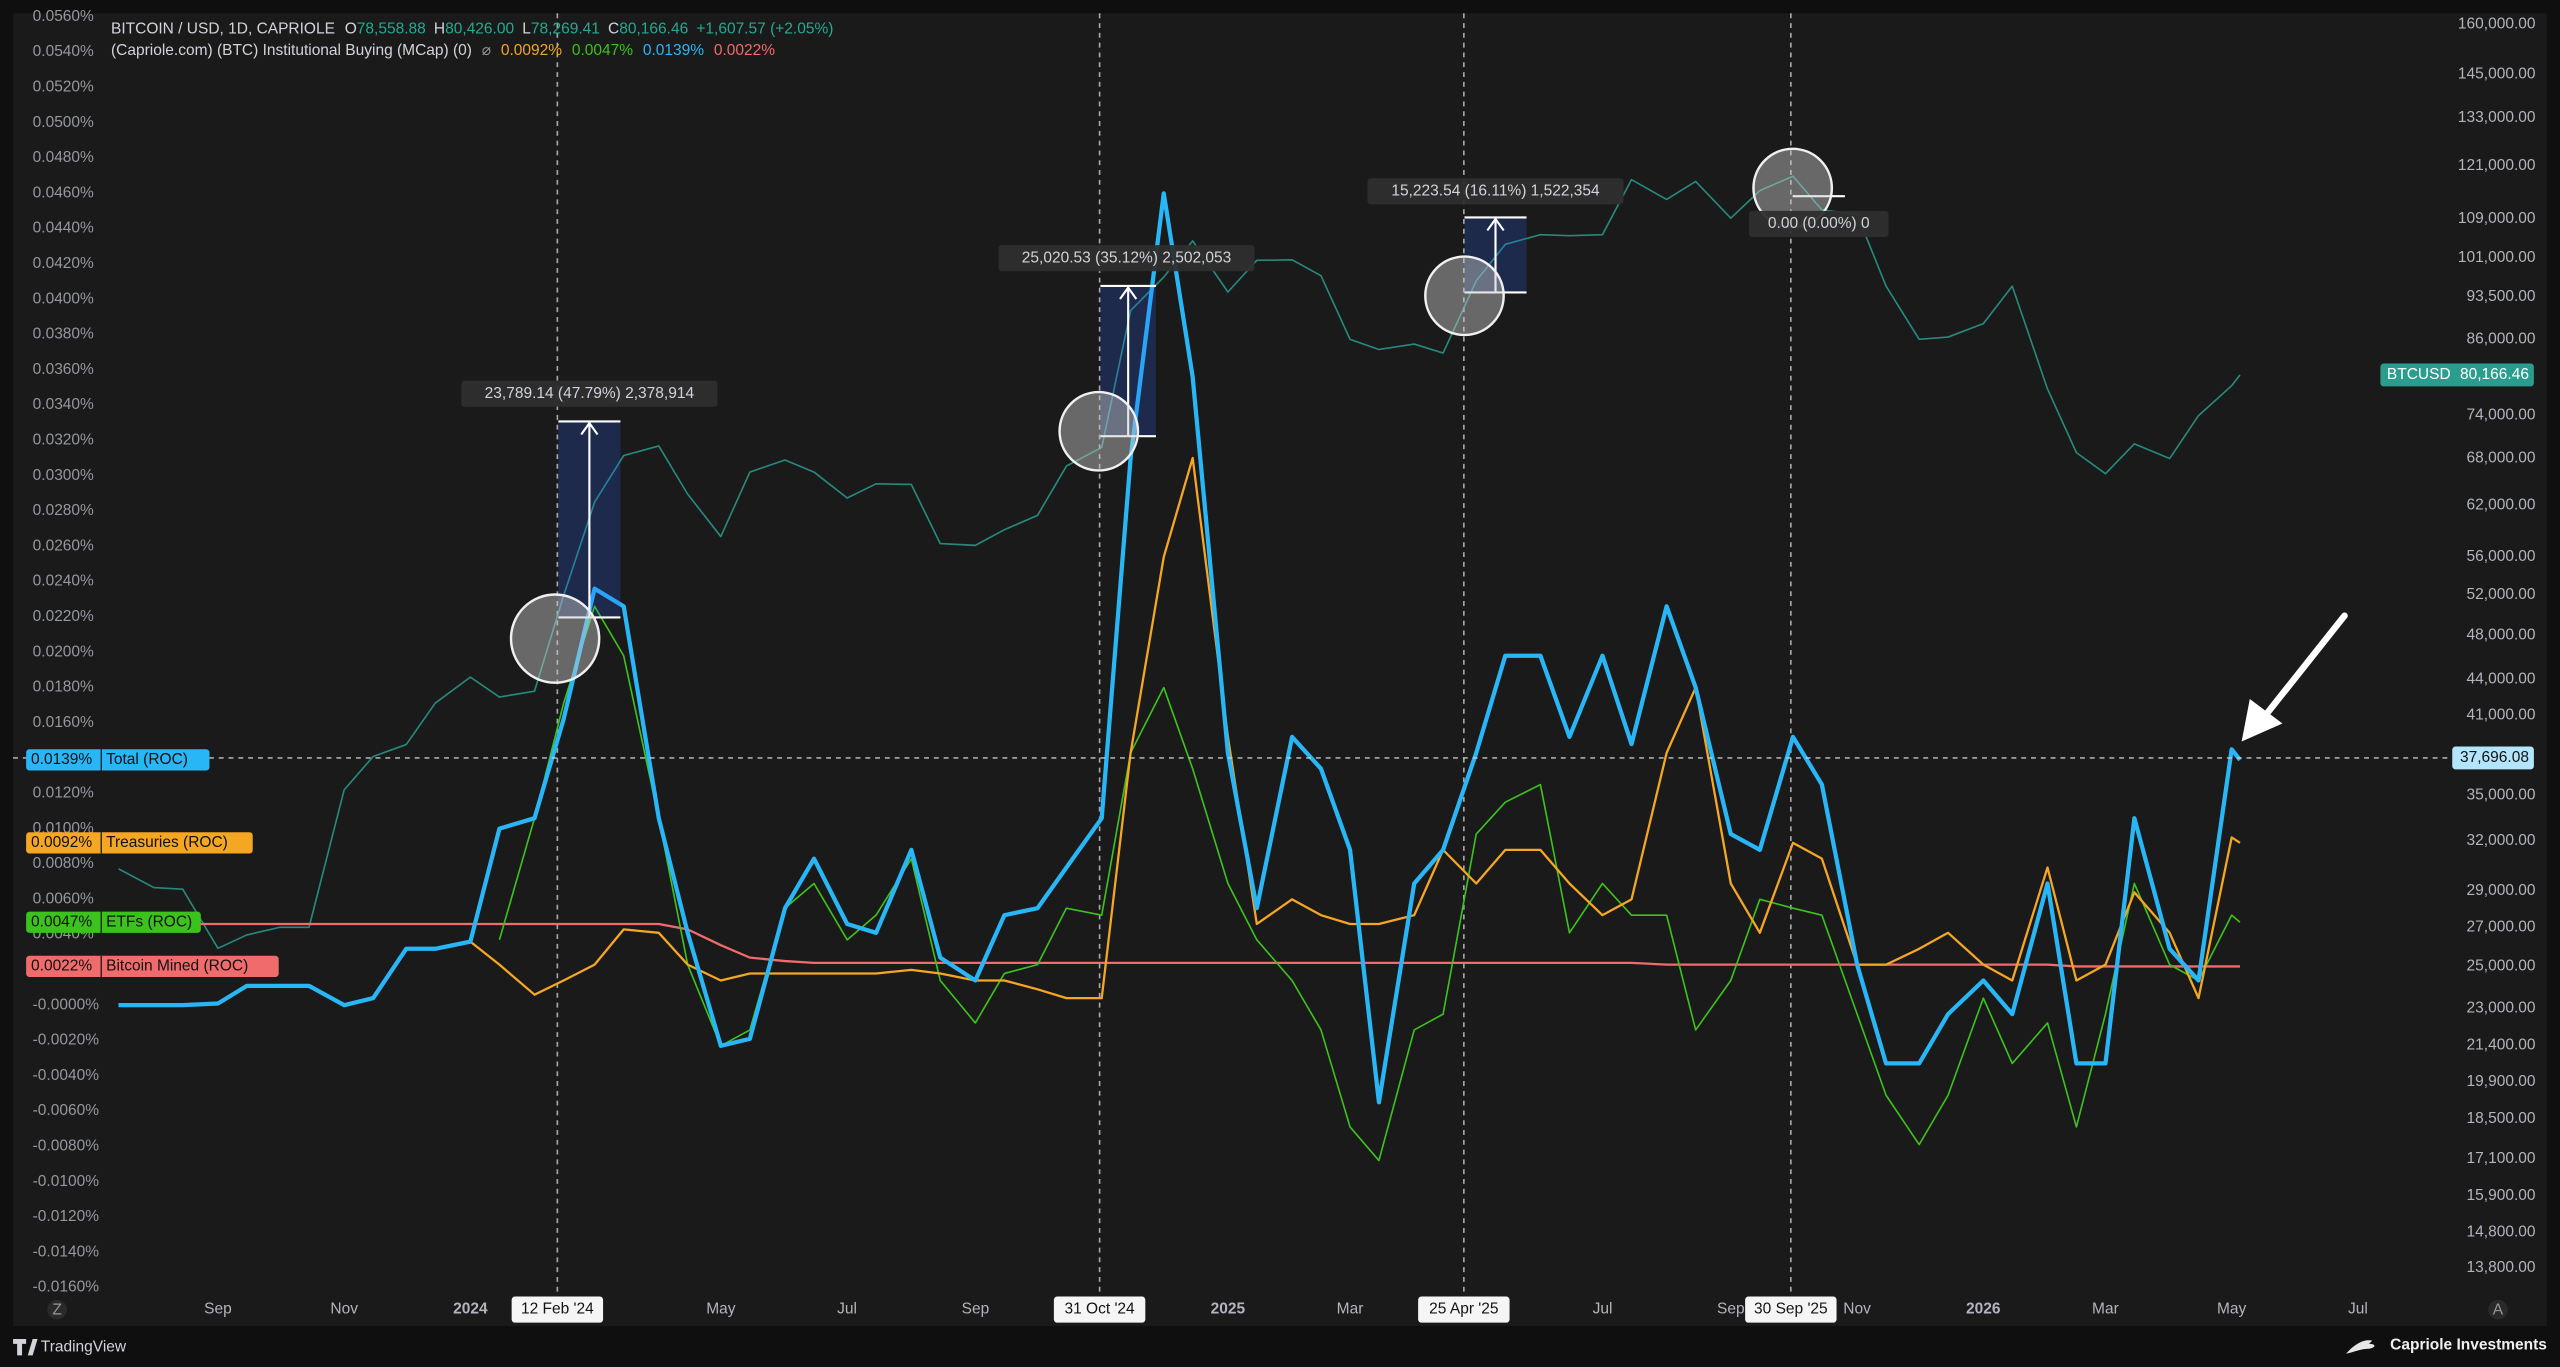 The width and height of the screenshot is (2560, 1367). What do you see at coordinates (63, 475) in the screenshot?
I see `y-tick-label: 0.0300%` at bounding box center [63, 475].